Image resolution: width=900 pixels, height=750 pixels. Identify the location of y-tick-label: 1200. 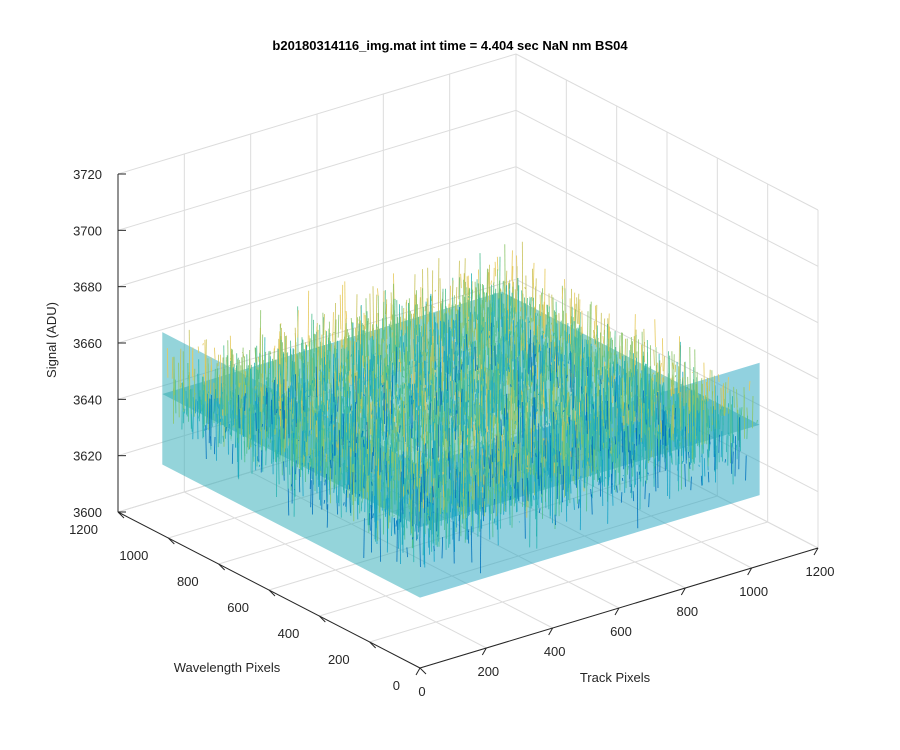
(83, 529).